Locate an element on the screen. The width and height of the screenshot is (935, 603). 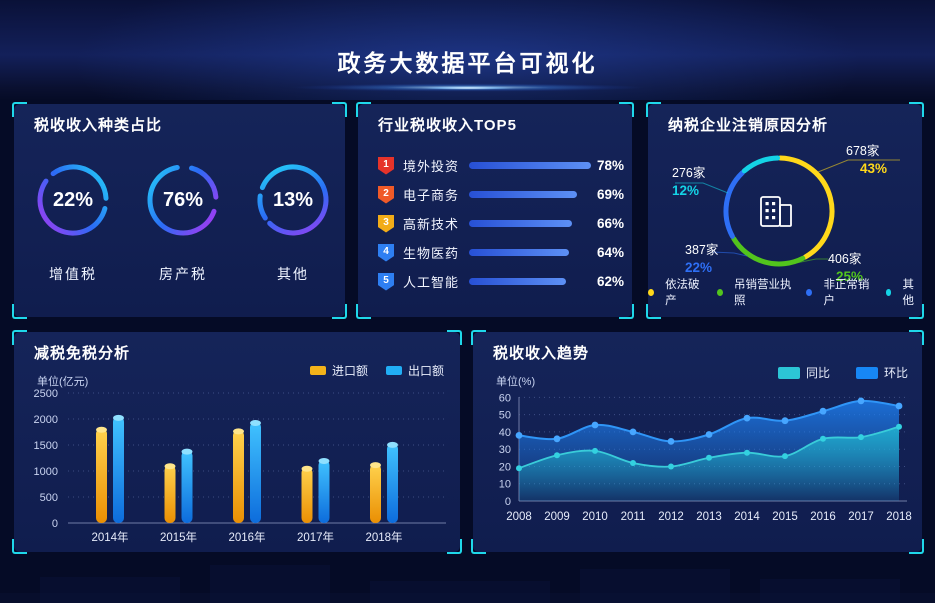
slice-label: 406家 25% is located at coordinates (845, 269).